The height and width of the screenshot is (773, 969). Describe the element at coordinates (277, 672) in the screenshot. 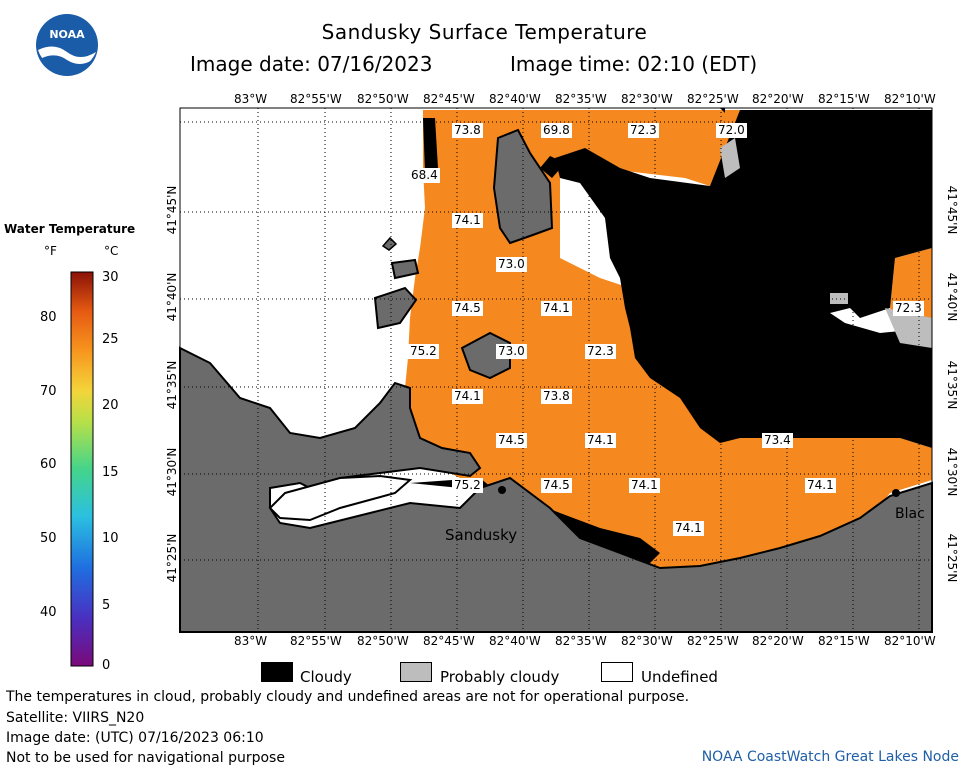

I see `cloudy-swatch` at that location.